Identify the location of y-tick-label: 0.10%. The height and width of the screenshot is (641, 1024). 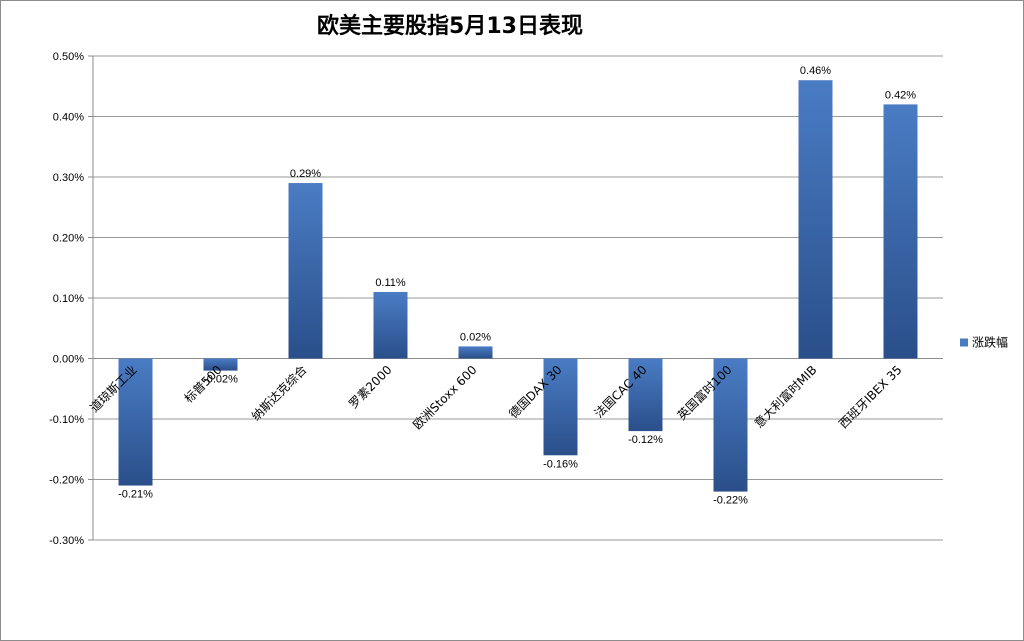
(68, 299).